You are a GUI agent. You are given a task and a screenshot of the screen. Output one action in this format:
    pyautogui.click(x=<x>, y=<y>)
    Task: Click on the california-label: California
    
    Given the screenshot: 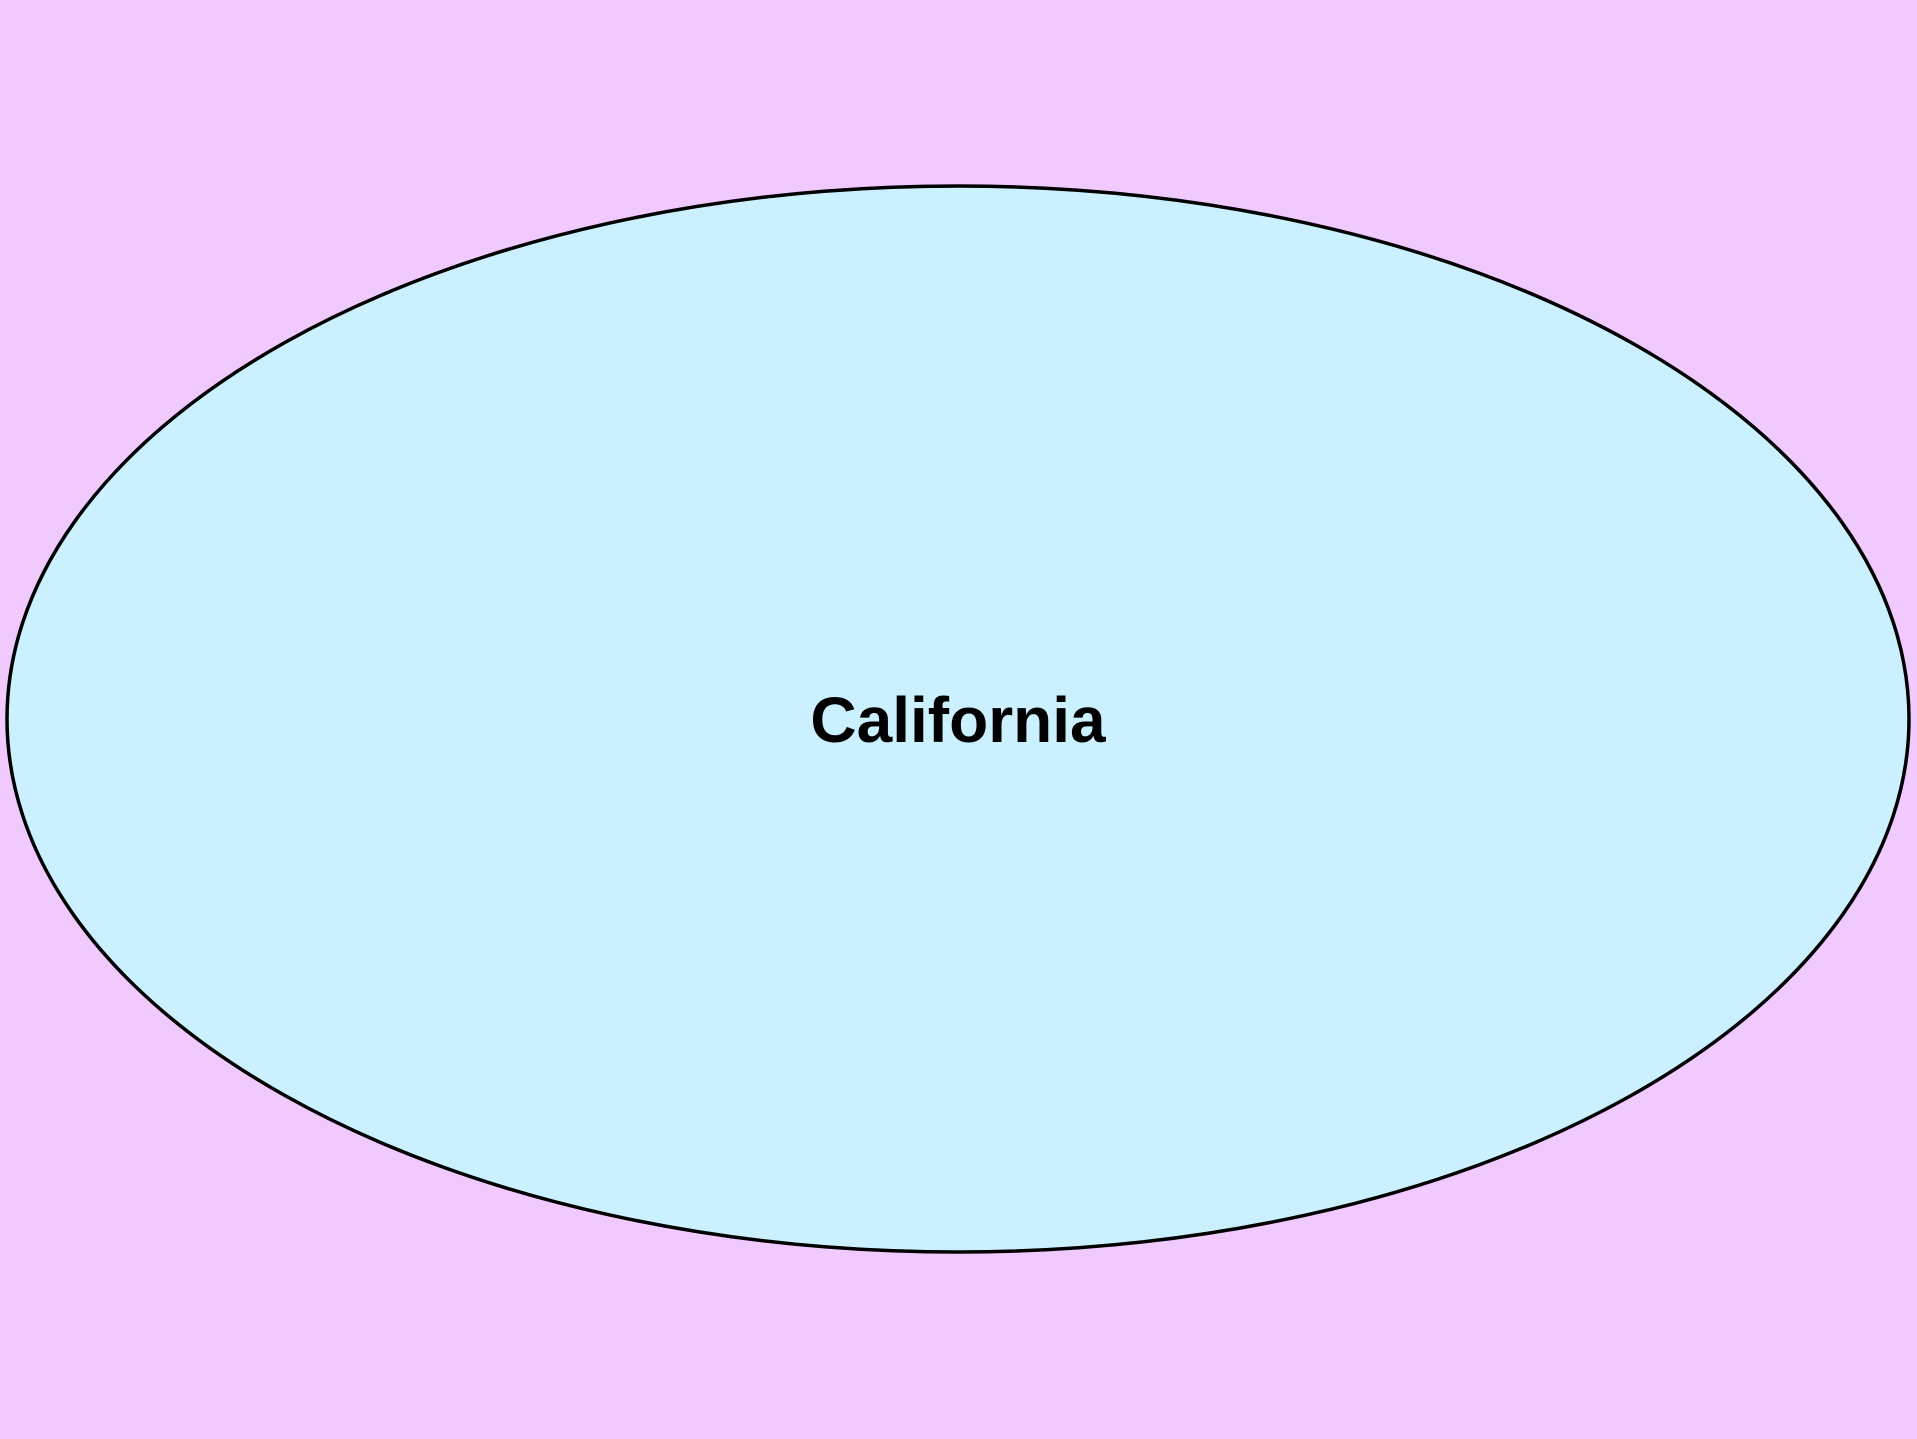 What is the action you would take?
    pyautogui.click(x=958, y=720)
    